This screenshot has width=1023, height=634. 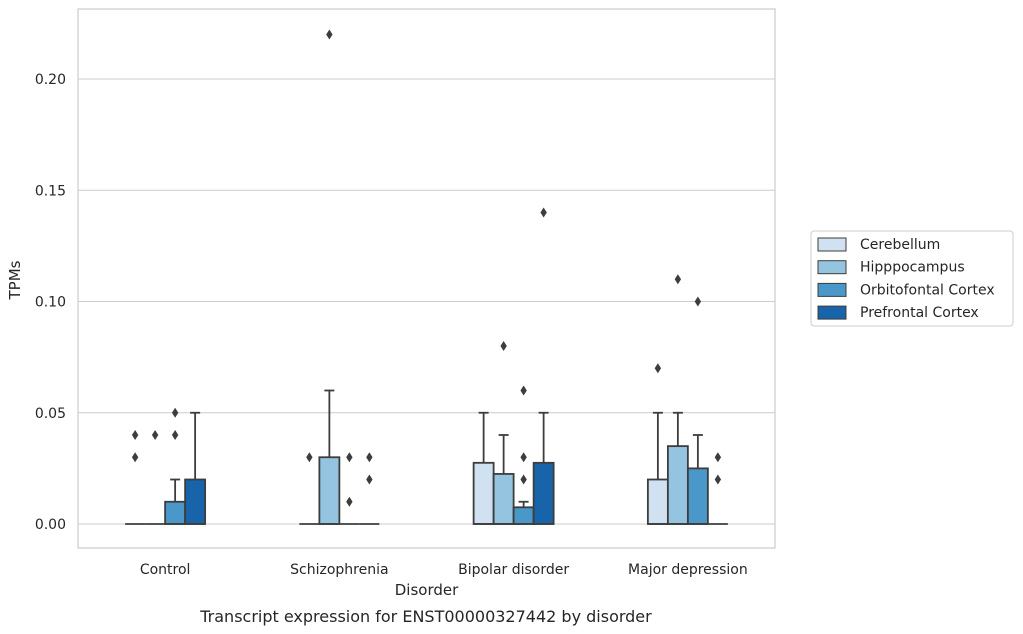 I want to click on y-tick-label: 0.05, so click(x=50, y=414).